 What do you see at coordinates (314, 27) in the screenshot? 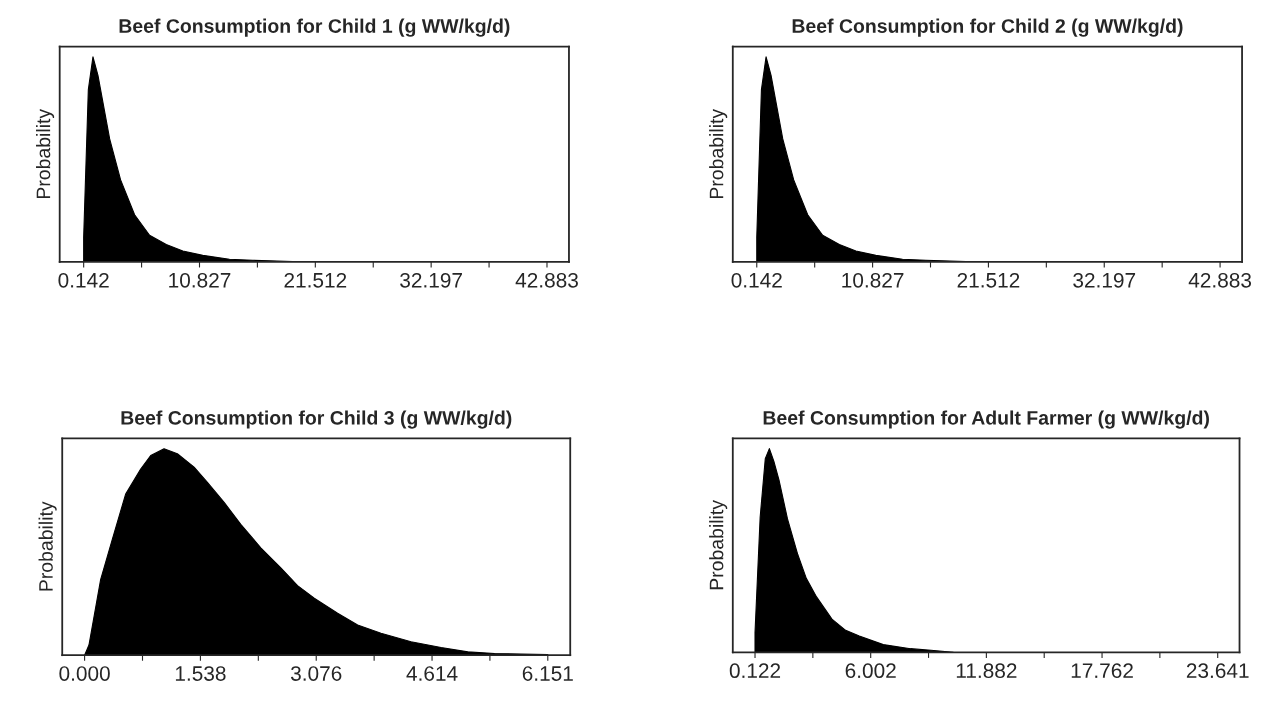
I see `chart-title: Beef Consumption for Child 1 (g WW/kg/d)` at bounding box center [314, 27].